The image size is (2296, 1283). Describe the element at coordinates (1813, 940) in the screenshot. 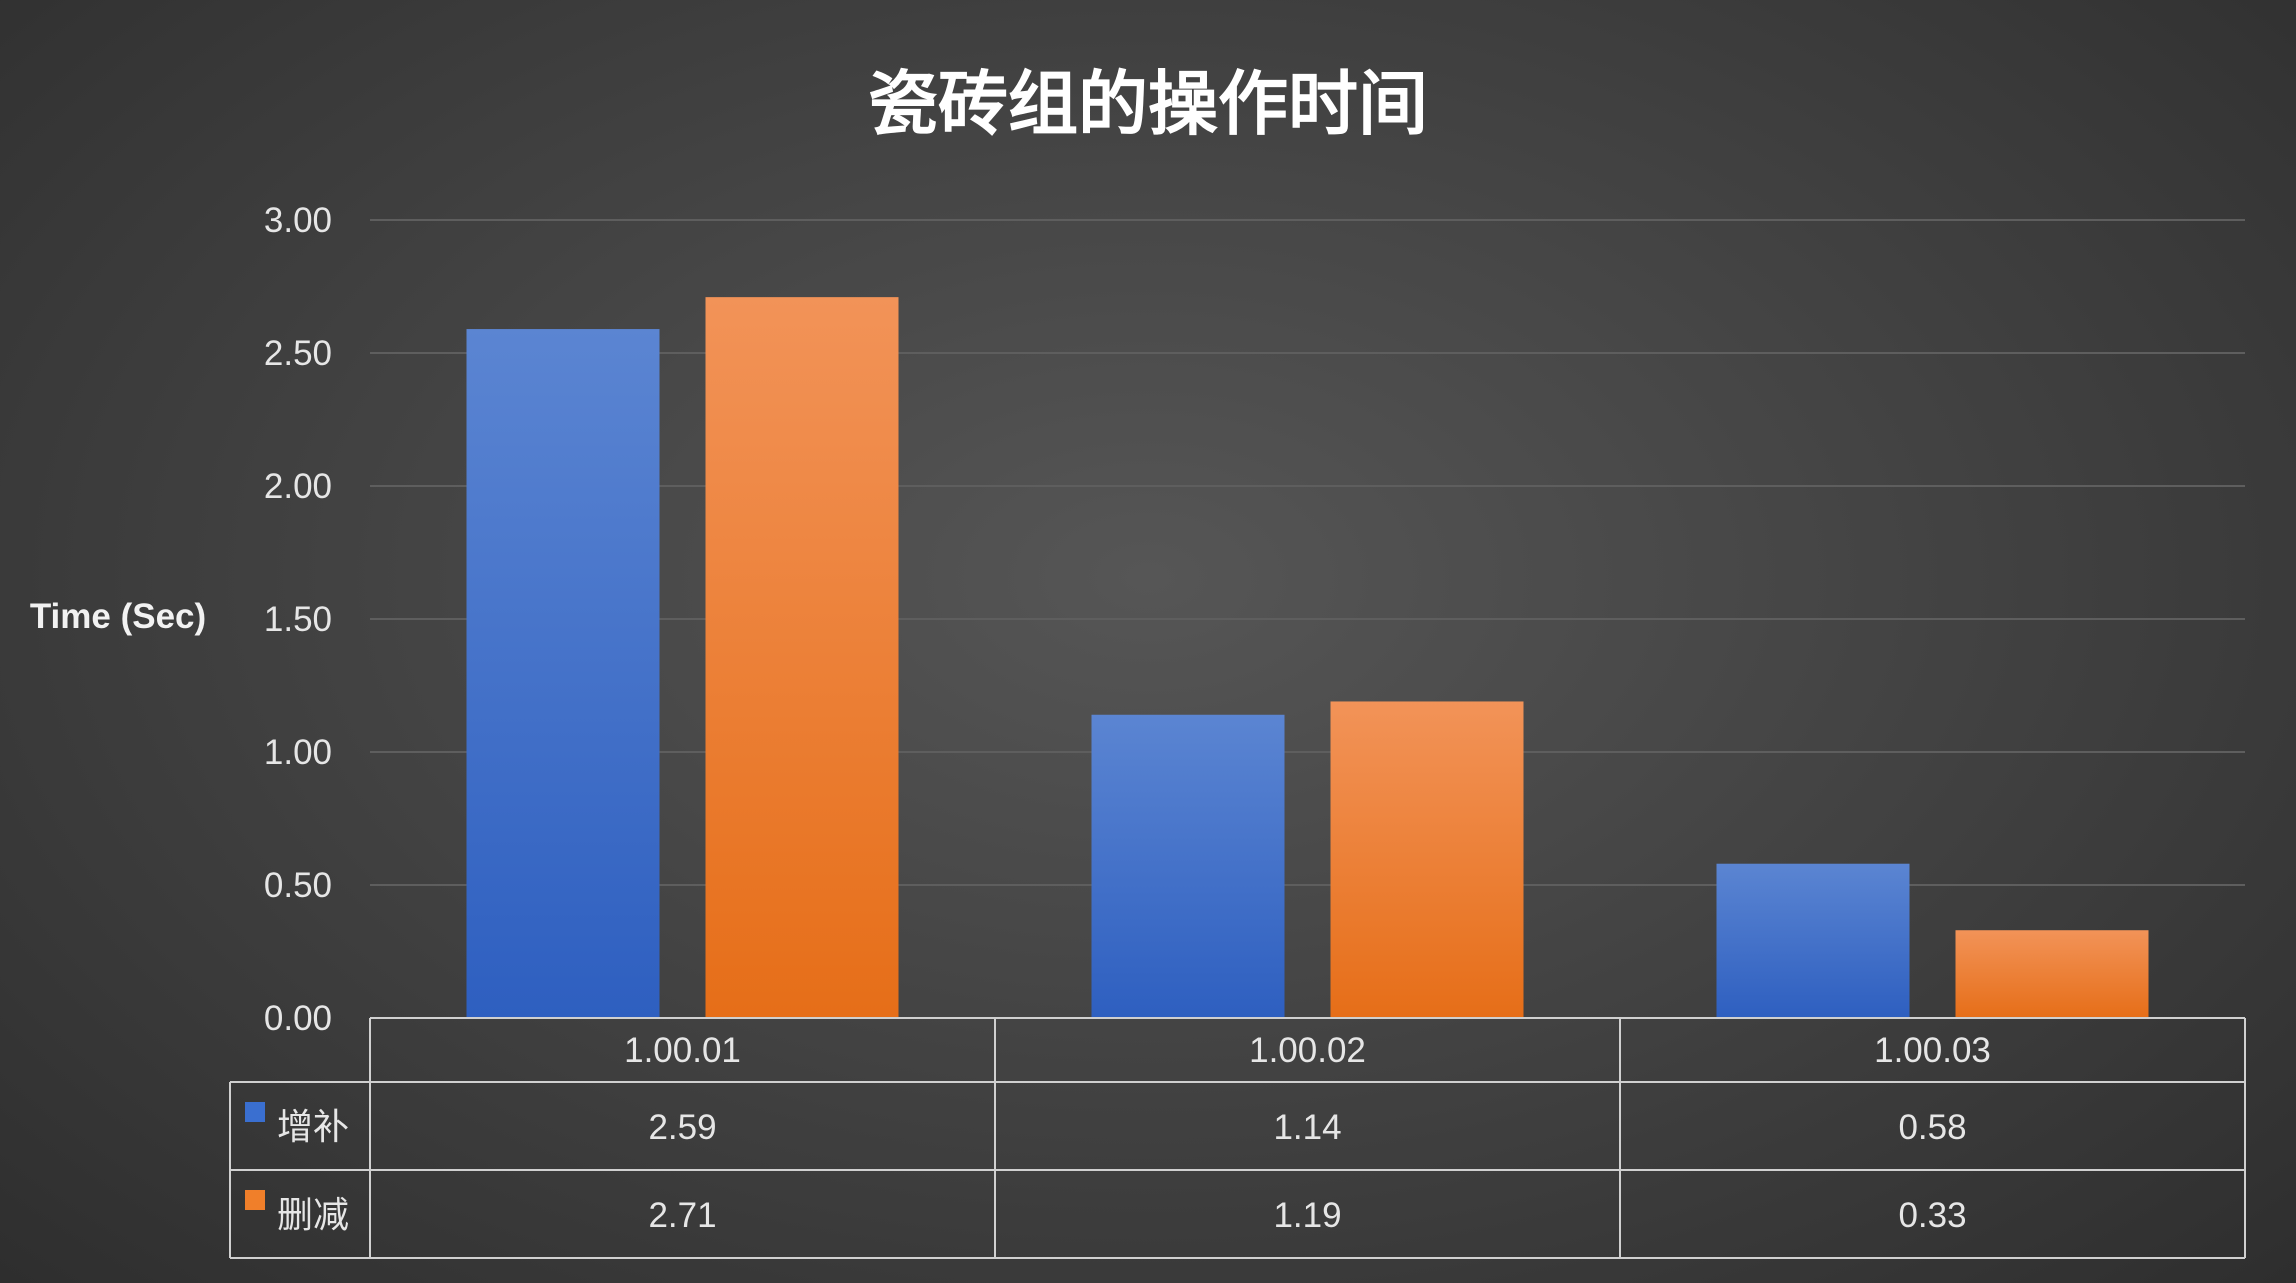

I see `bar-s0-c2` at that location.